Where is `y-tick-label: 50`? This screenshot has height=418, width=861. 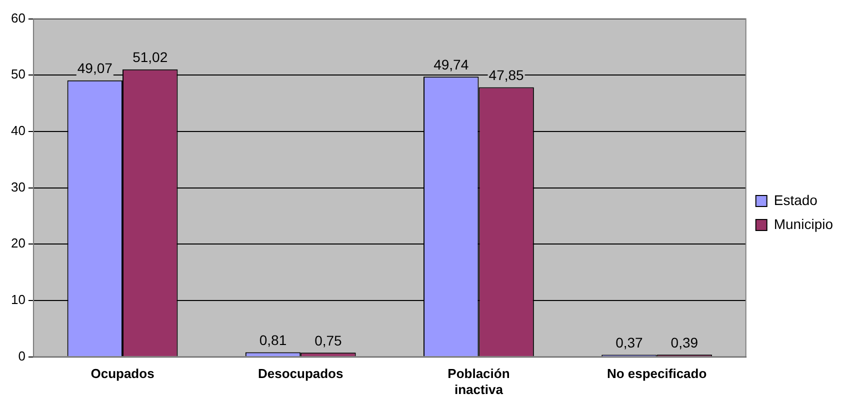
y-tick-label: 50 is located at coordinates (18, 74).